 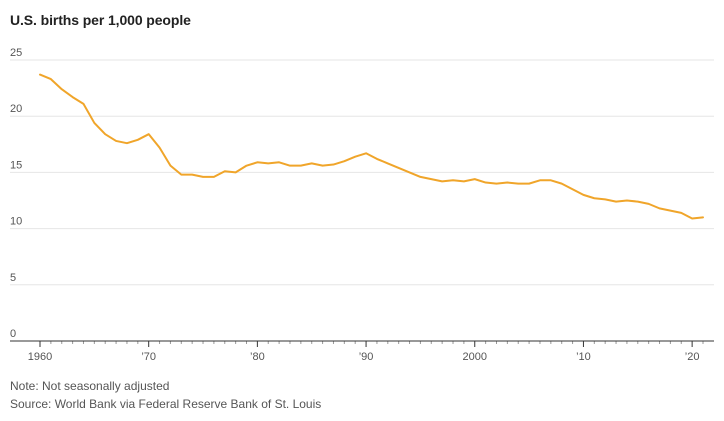 What do you see at coordinates (13, 334) in the screenshot?
I see `y-tick-label: 0` at bounding box center [13, 334].